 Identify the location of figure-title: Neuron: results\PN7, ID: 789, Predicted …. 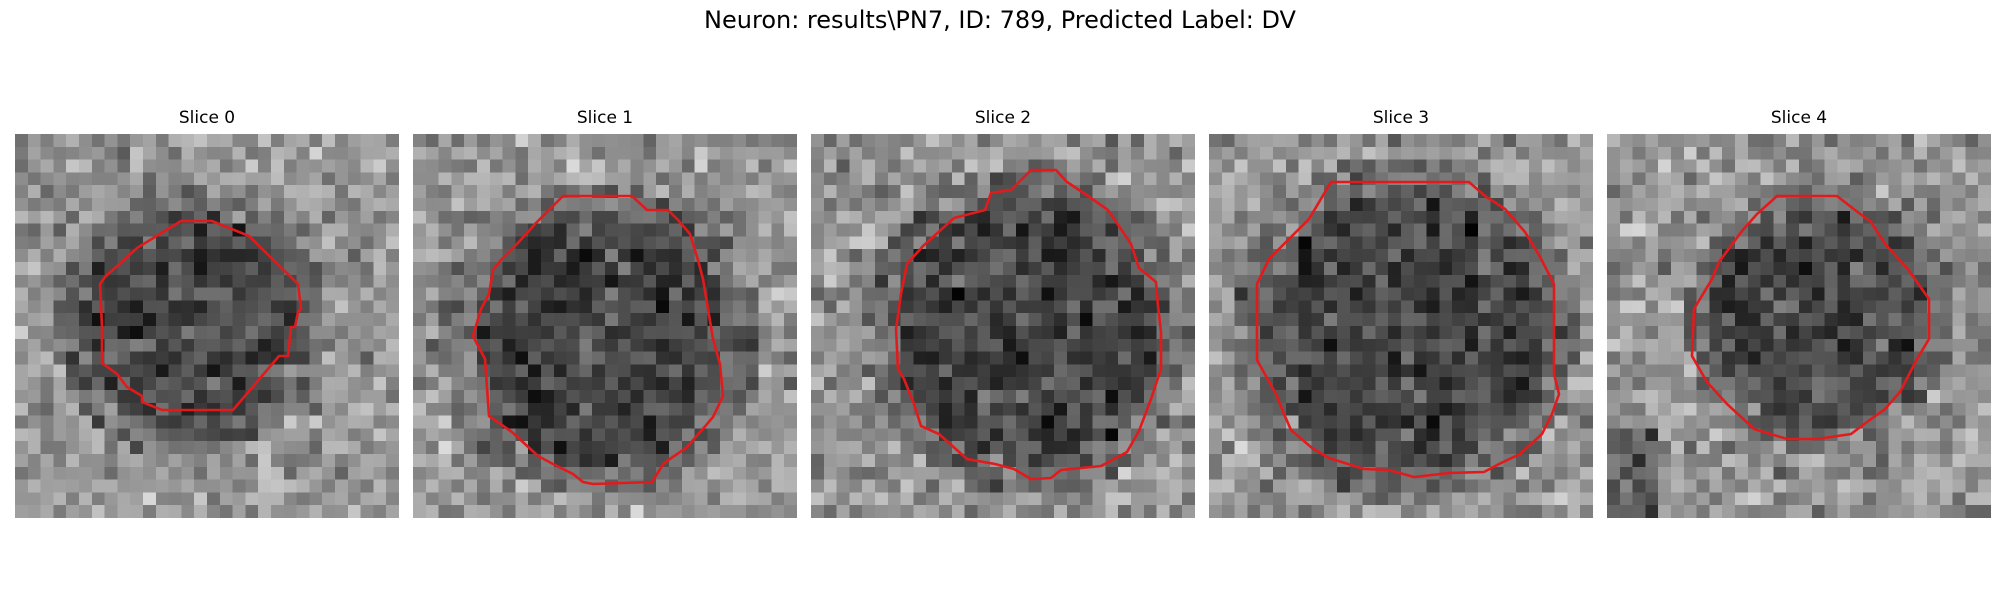
(1000, 20).